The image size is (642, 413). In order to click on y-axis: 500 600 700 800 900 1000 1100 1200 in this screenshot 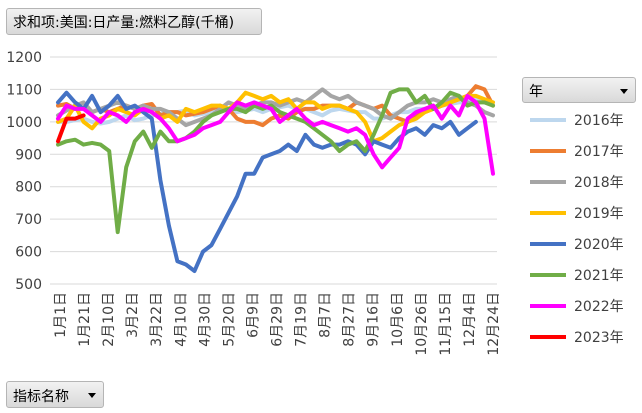, I will do `click(24, 171)`.